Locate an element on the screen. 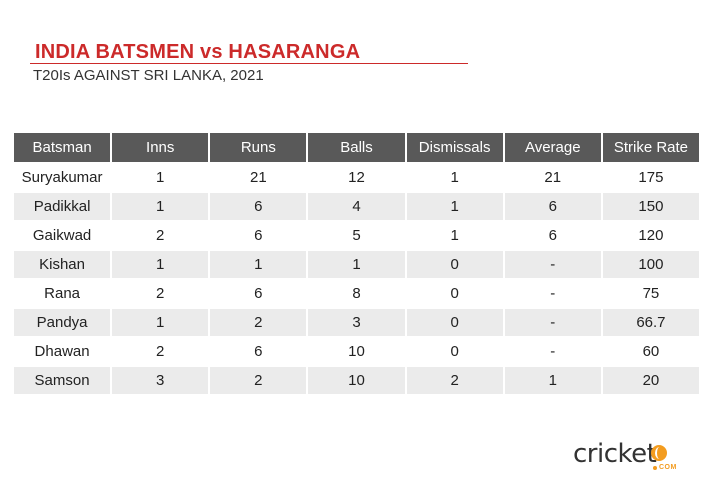 This screenshot has width=714, height=488. cell-strike-rate: 60 is located at coordinates (651, 351).